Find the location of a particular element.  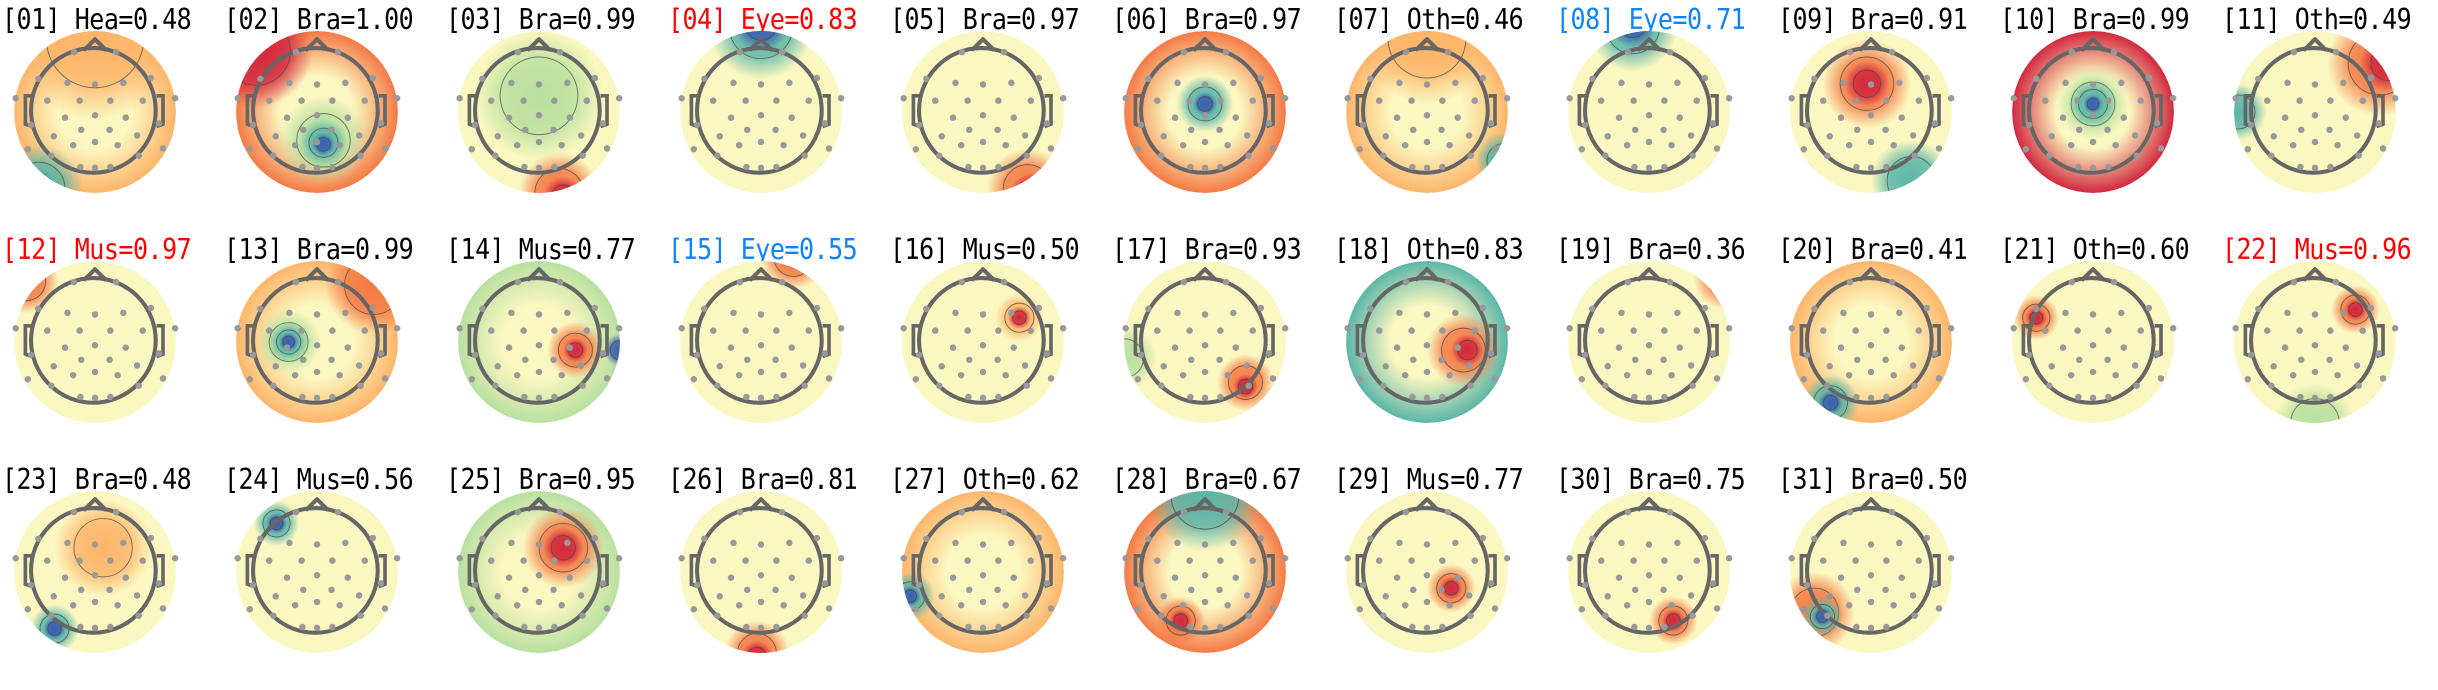

head-outline is located at coordinates (1869, 570).